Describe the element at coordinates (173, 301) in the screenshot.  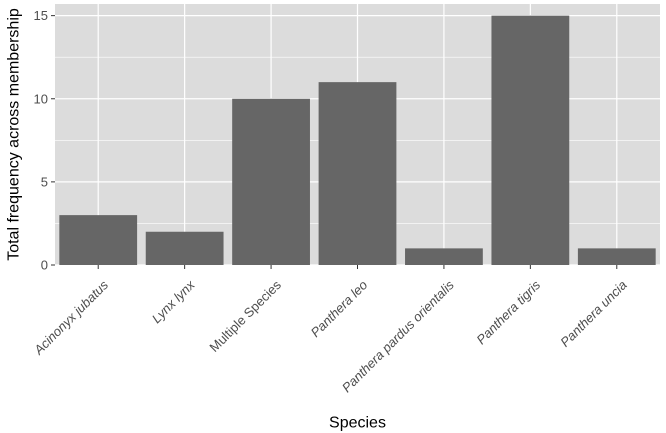
I see `x-tick-label: Lynx lynx` at that location.